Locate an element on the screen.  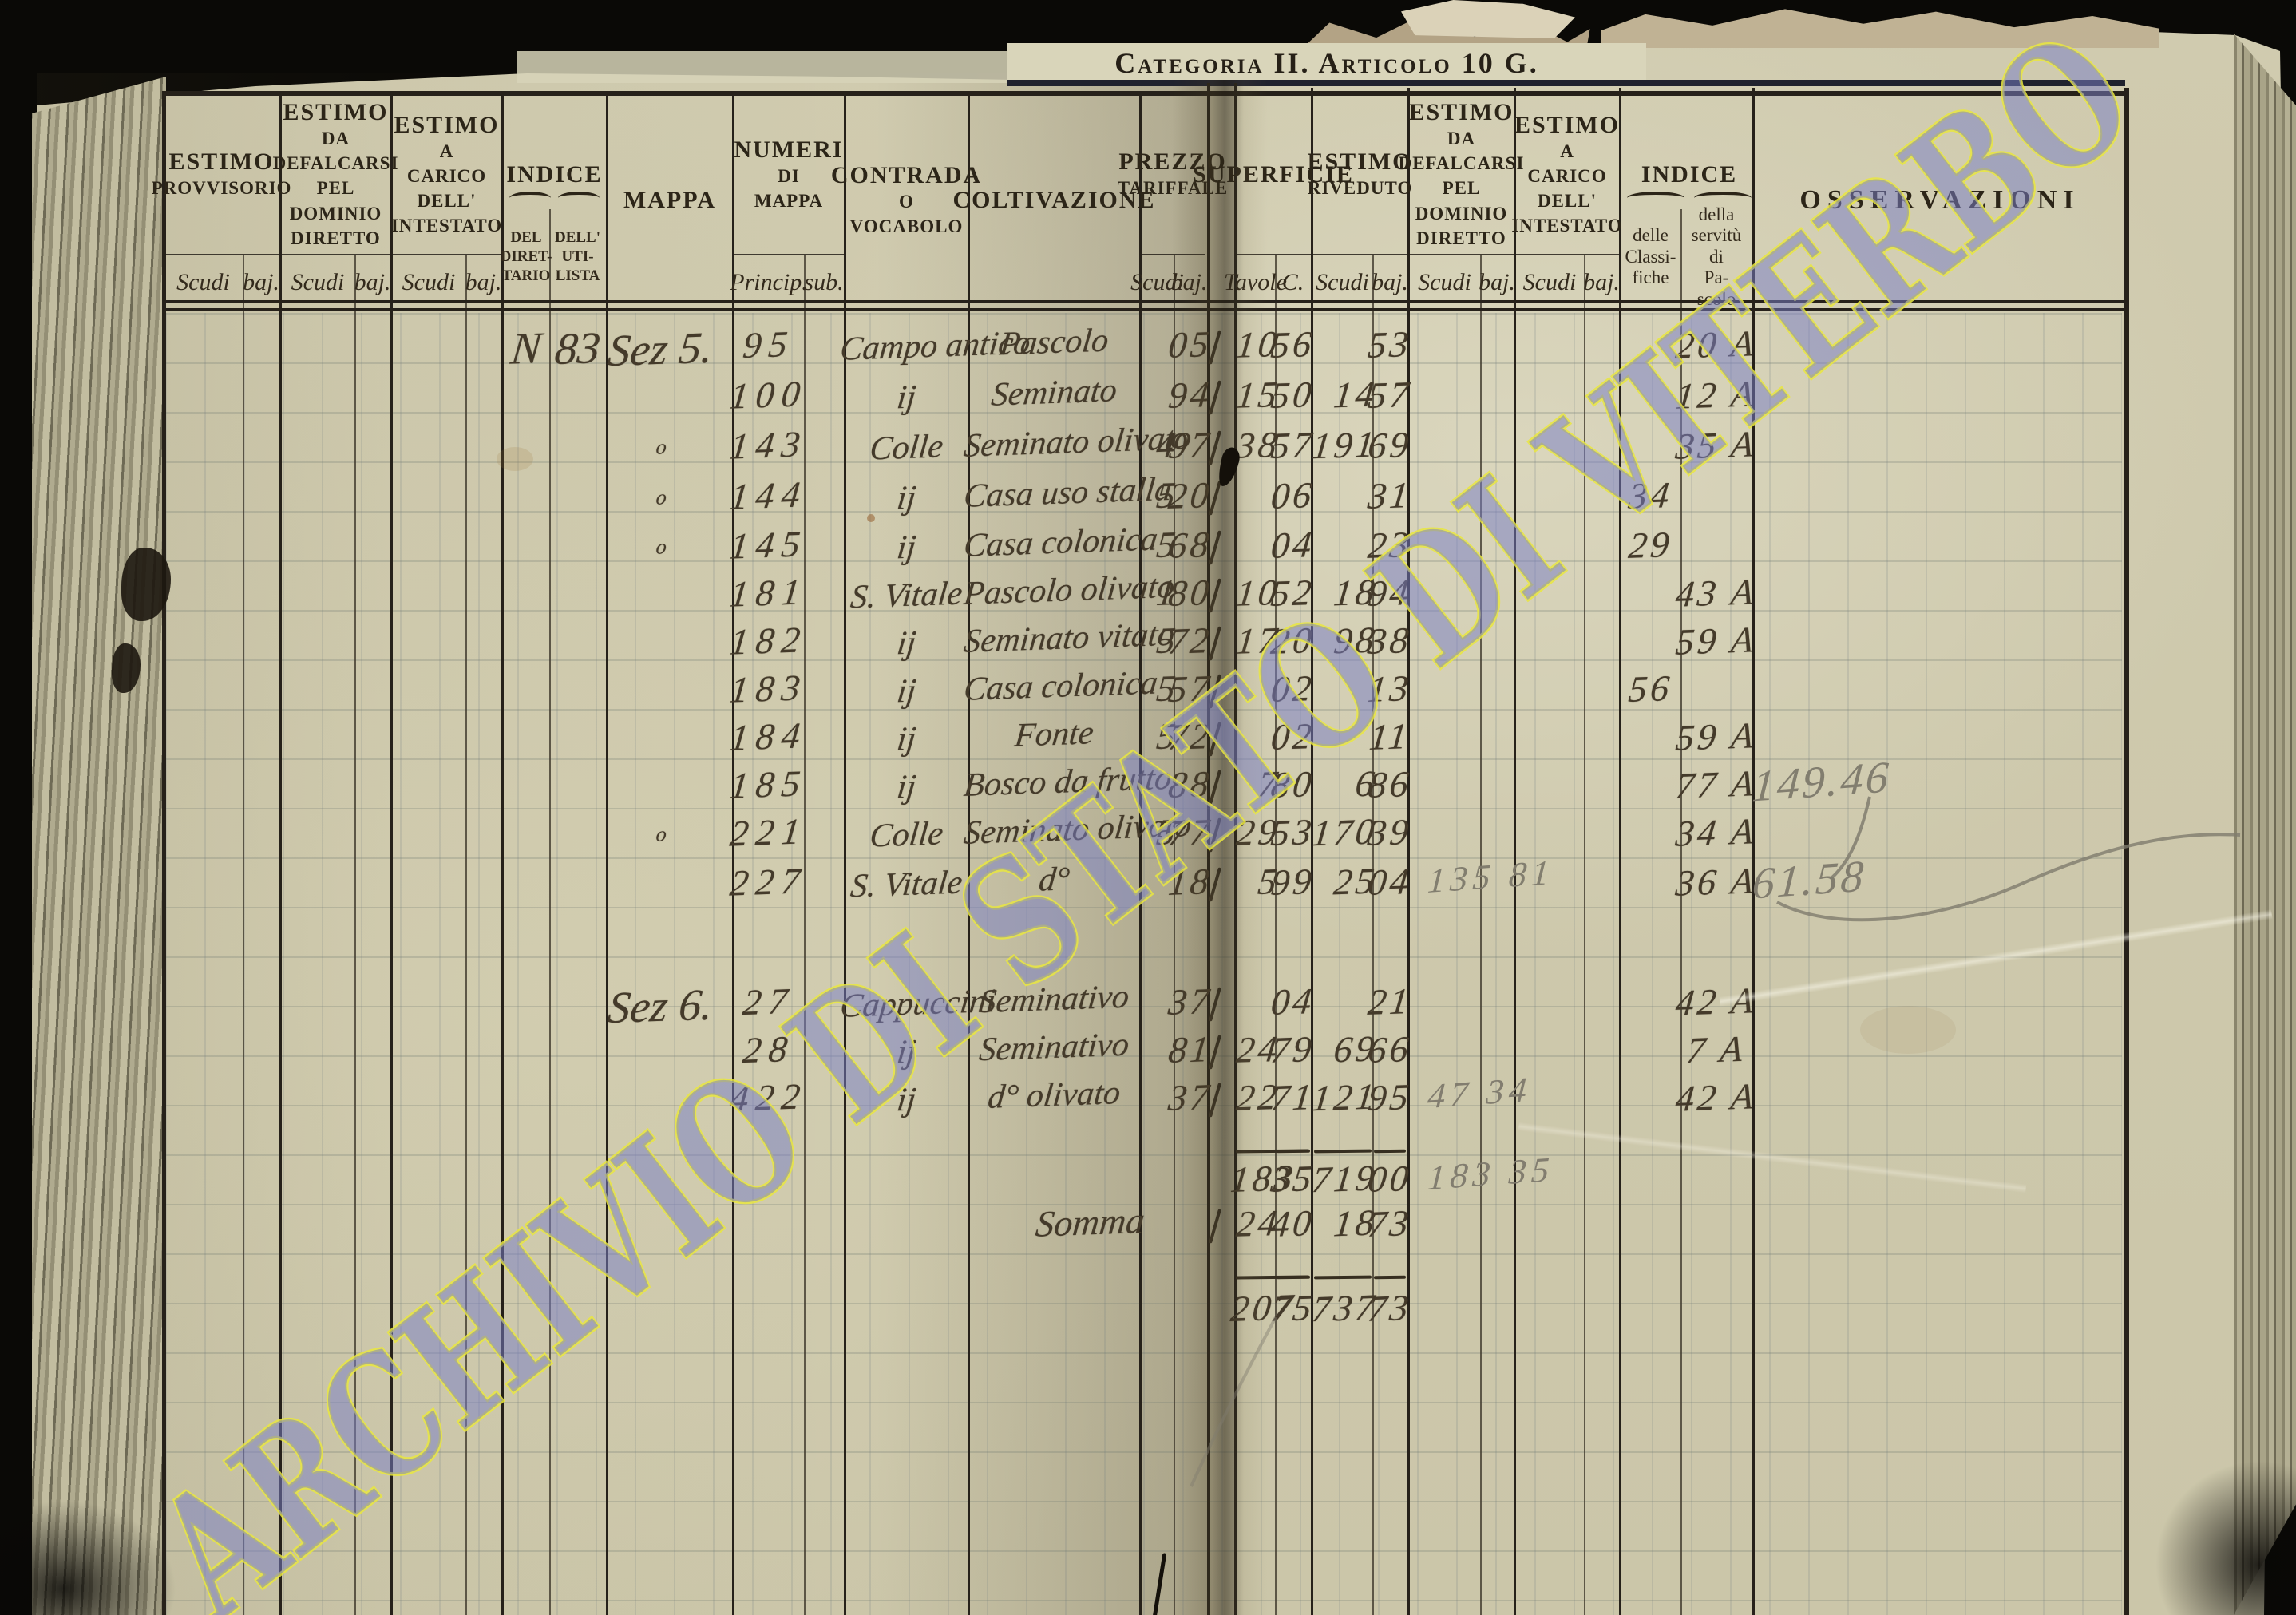
column-title: DA is located at coordinates (335, 139).